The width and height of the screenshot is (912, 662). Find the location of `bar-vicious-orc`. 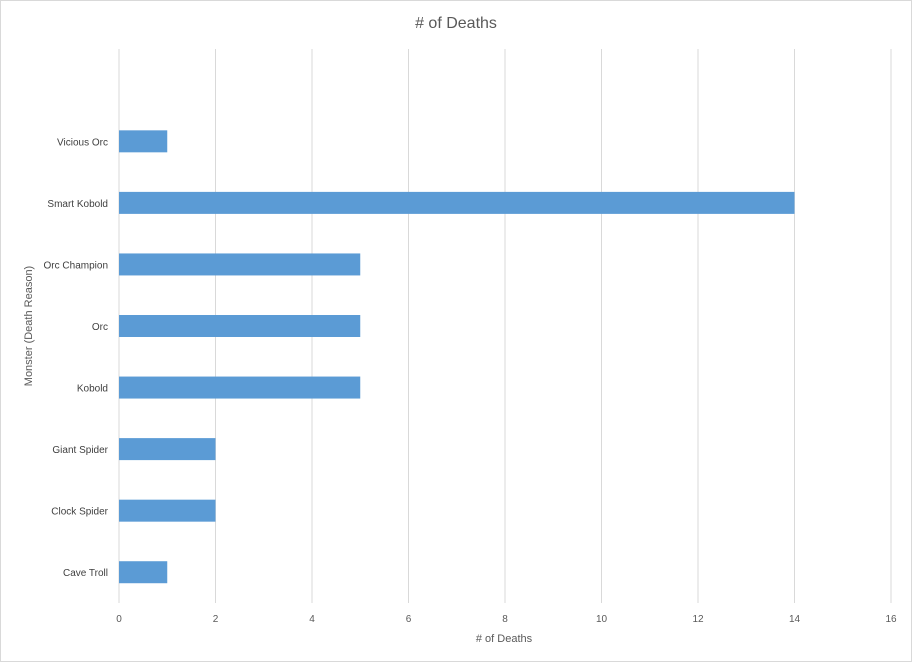

bar-vicious-orc is located at coordinates (143, 141).